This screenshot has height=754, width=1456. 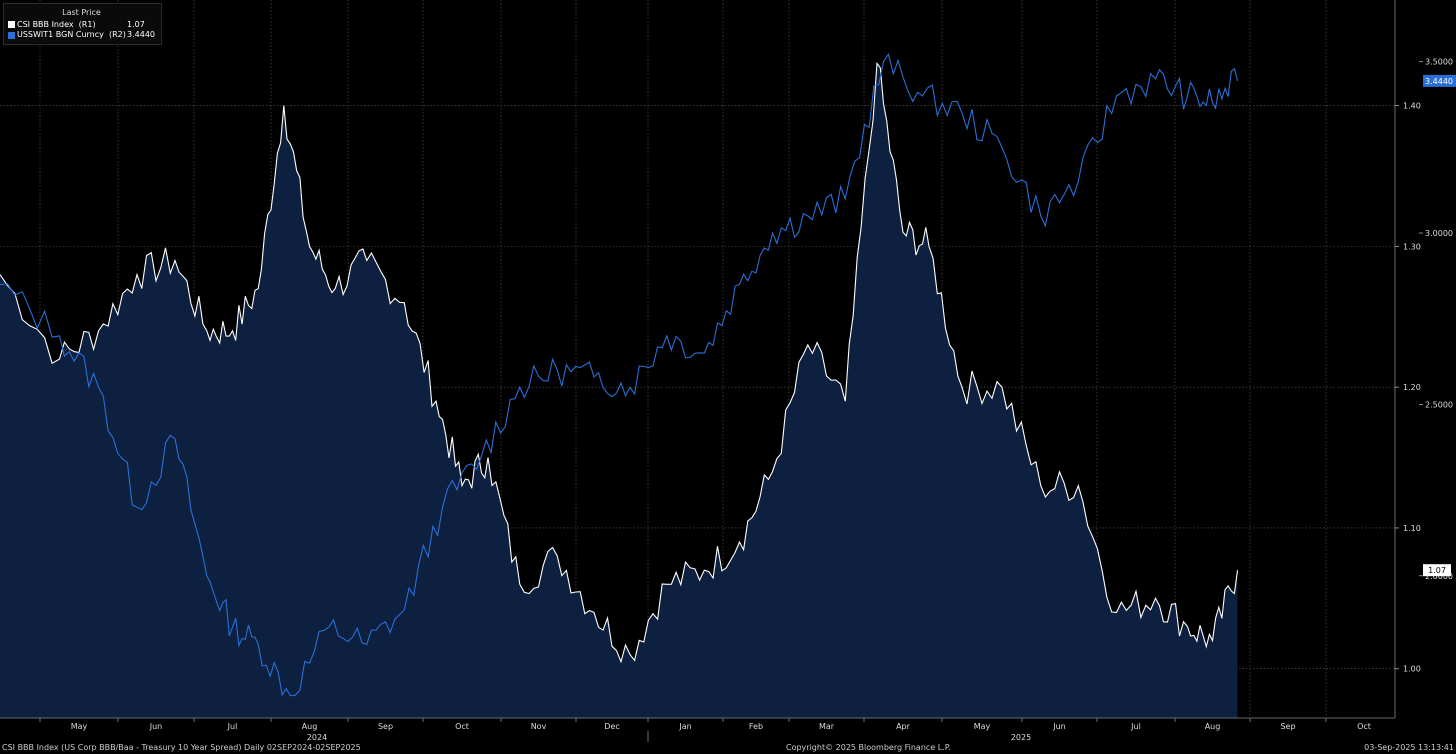 I want to click on last-value-badge-r1: 1.07, so click(x=1437, y=570).